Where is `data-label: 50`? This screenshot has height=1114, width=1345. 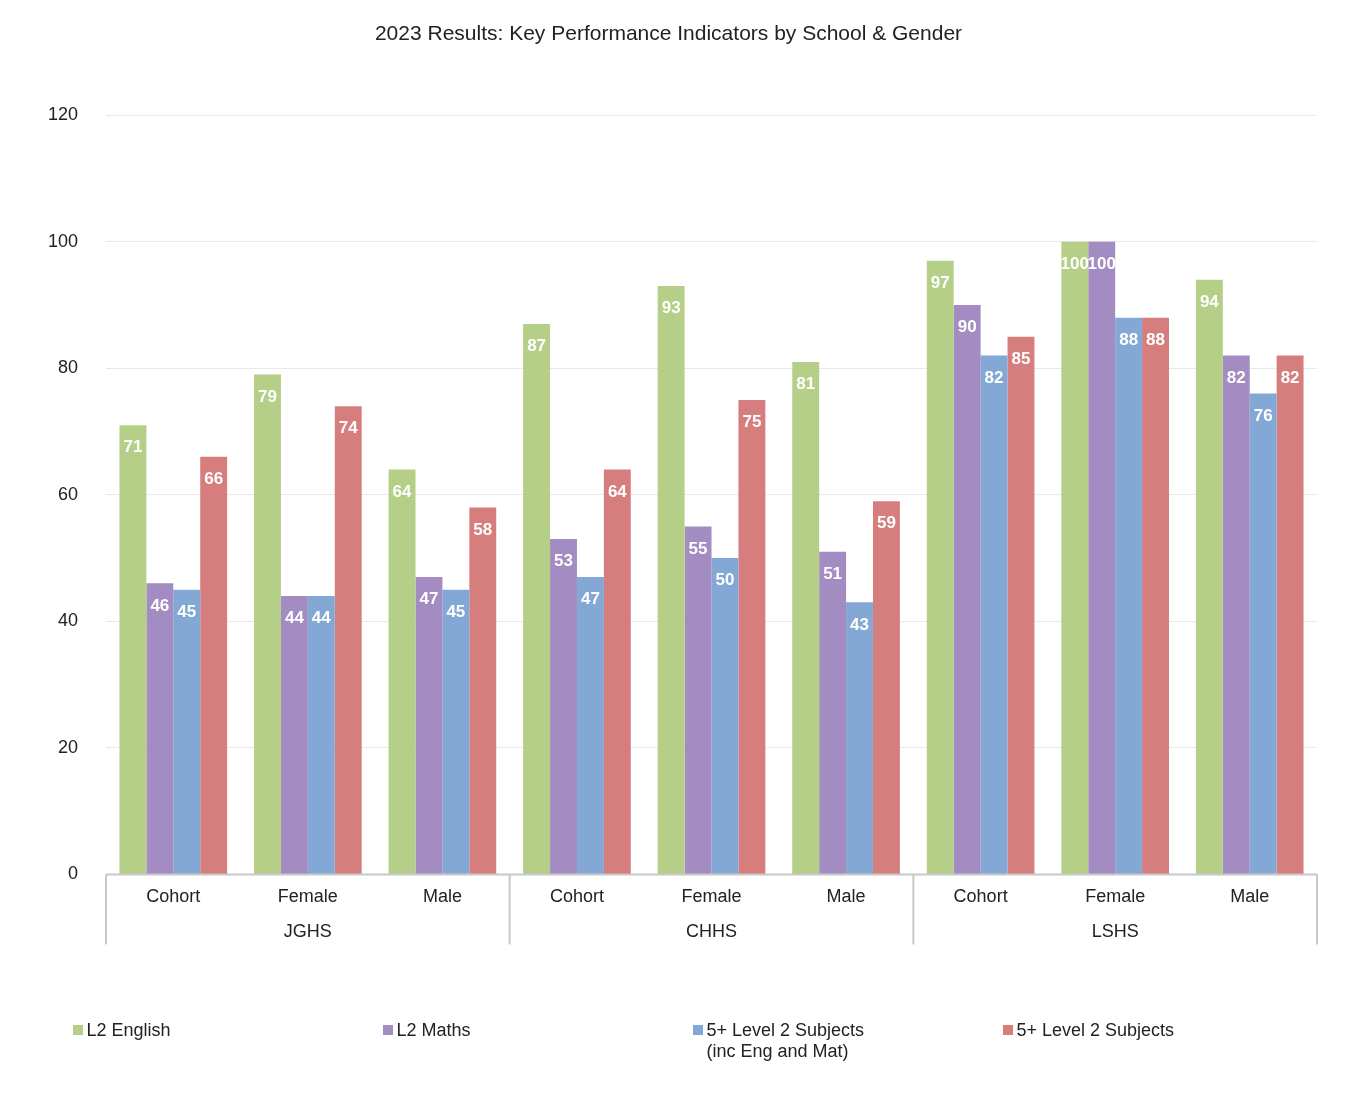
data-label: 50 is located at coordinates (725, 580).